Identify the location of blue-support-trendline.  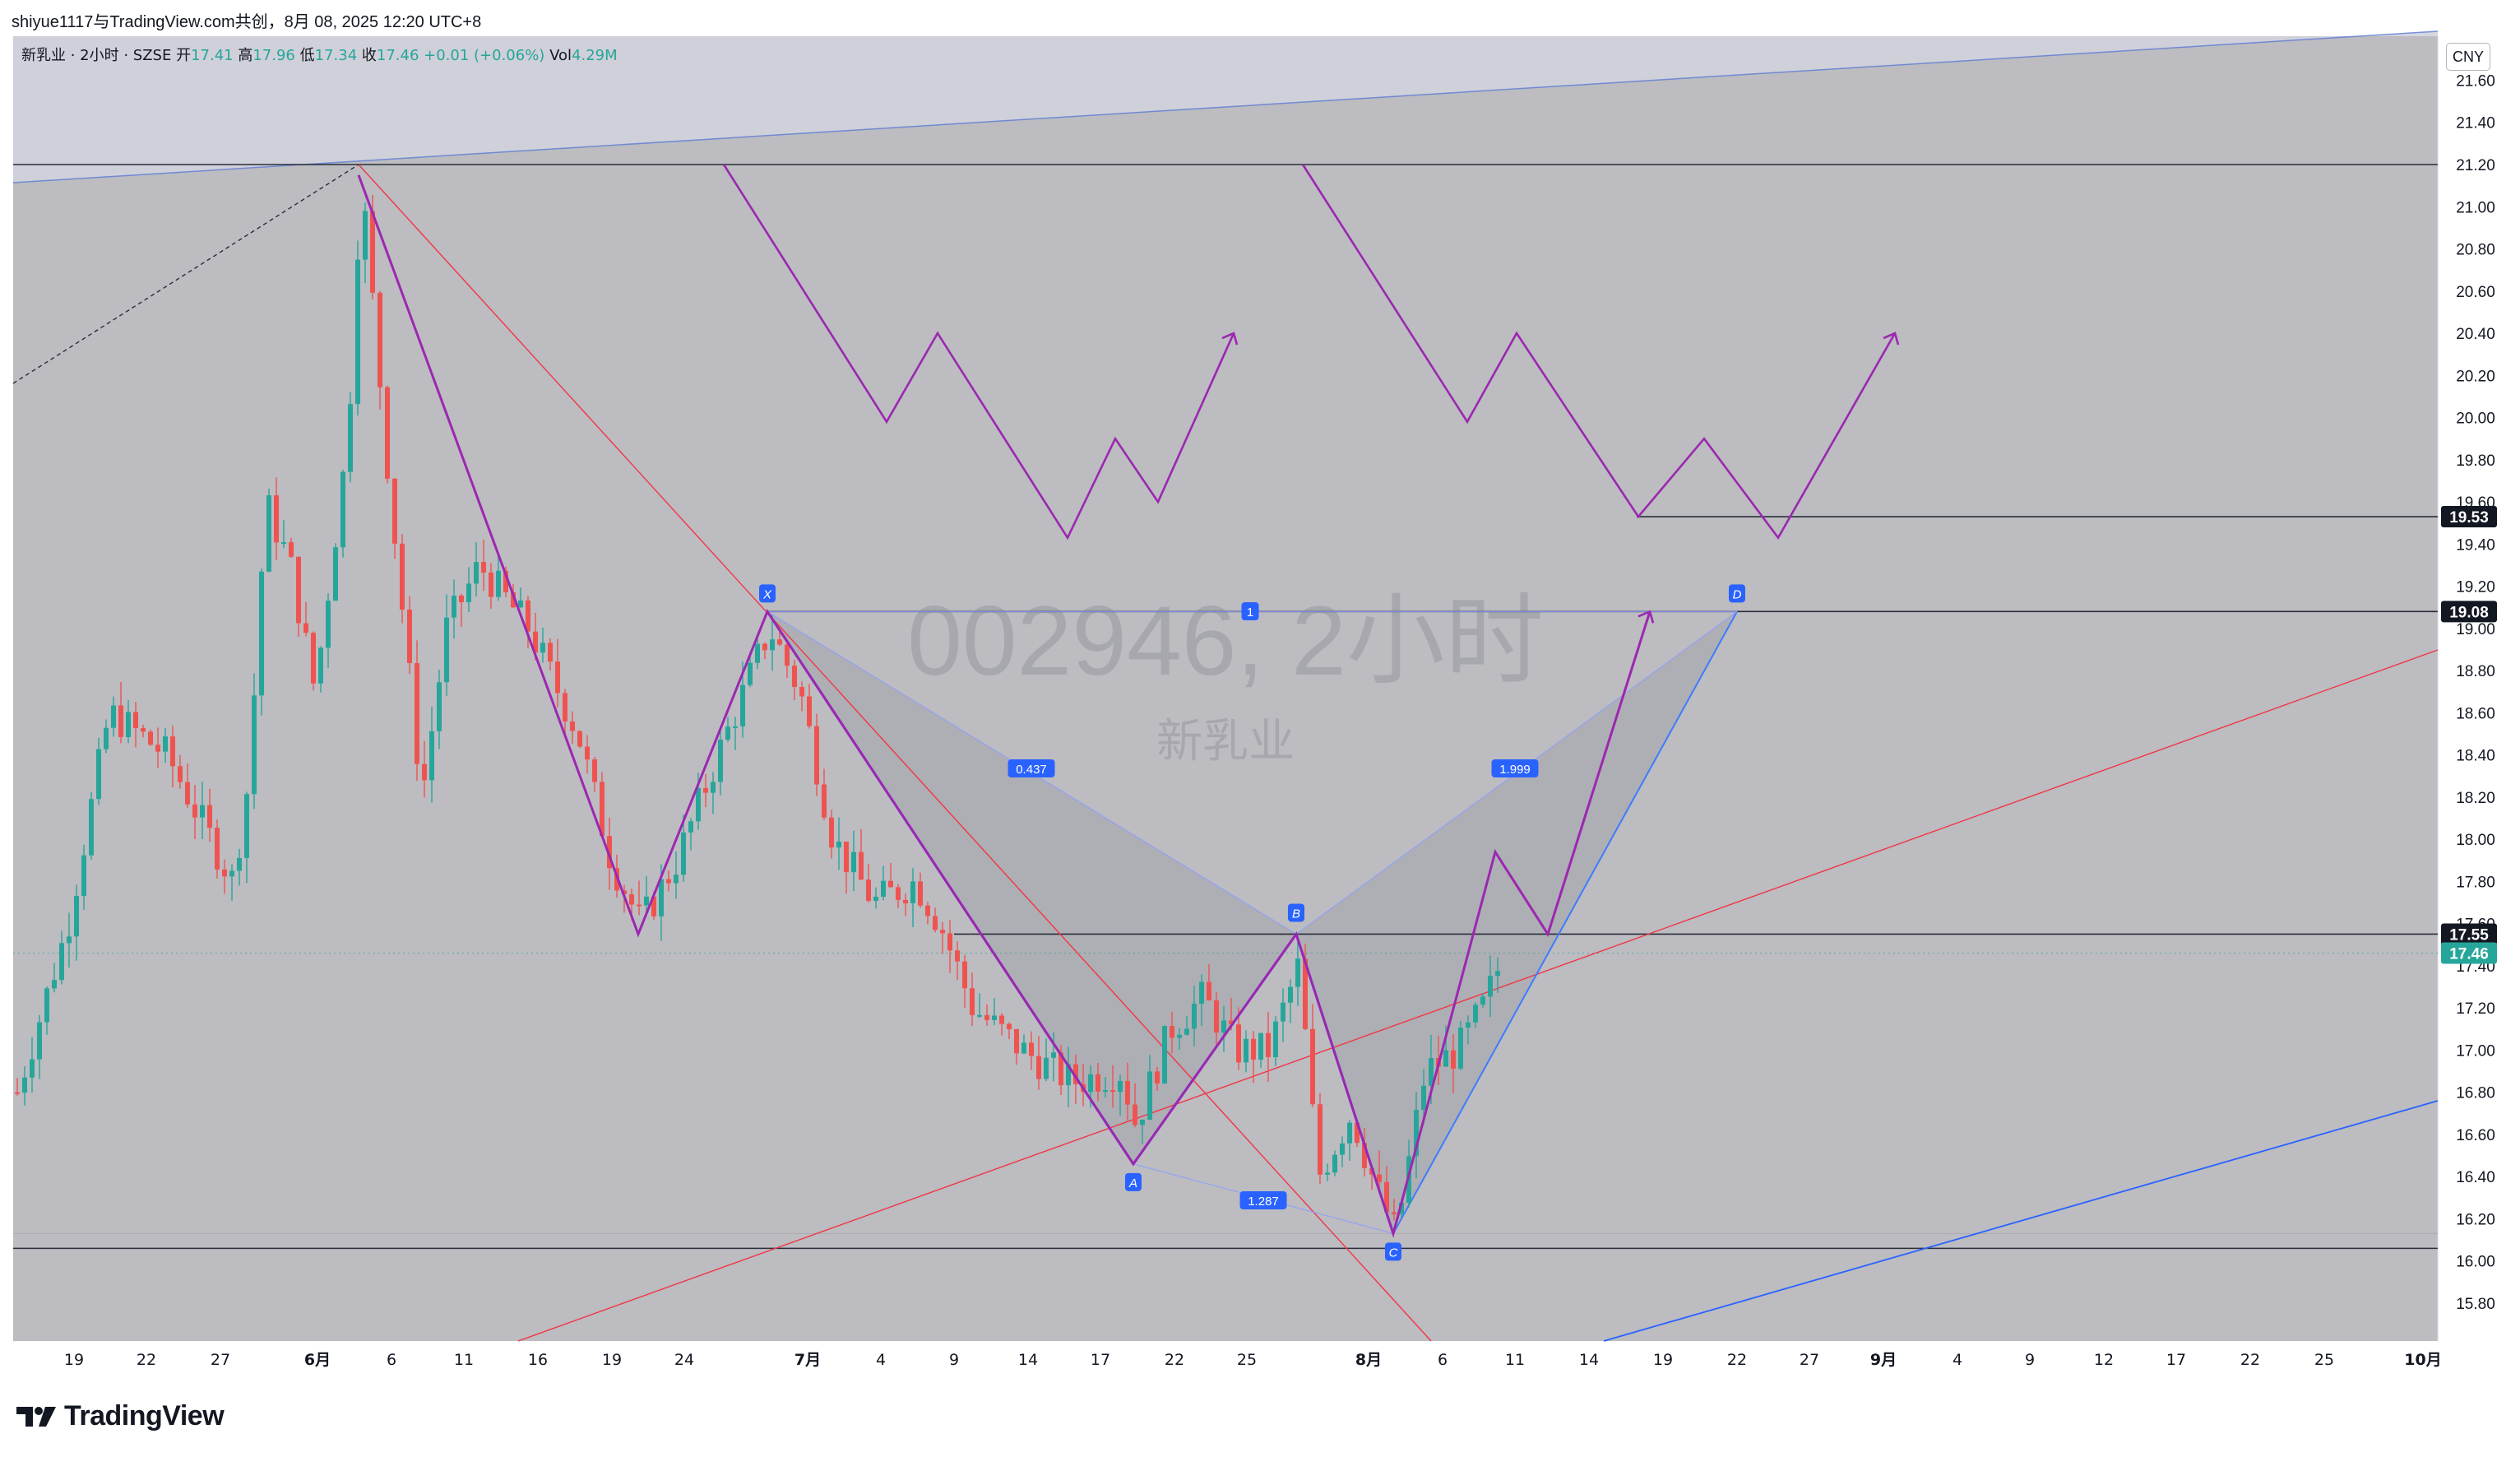
(2021, 1221).